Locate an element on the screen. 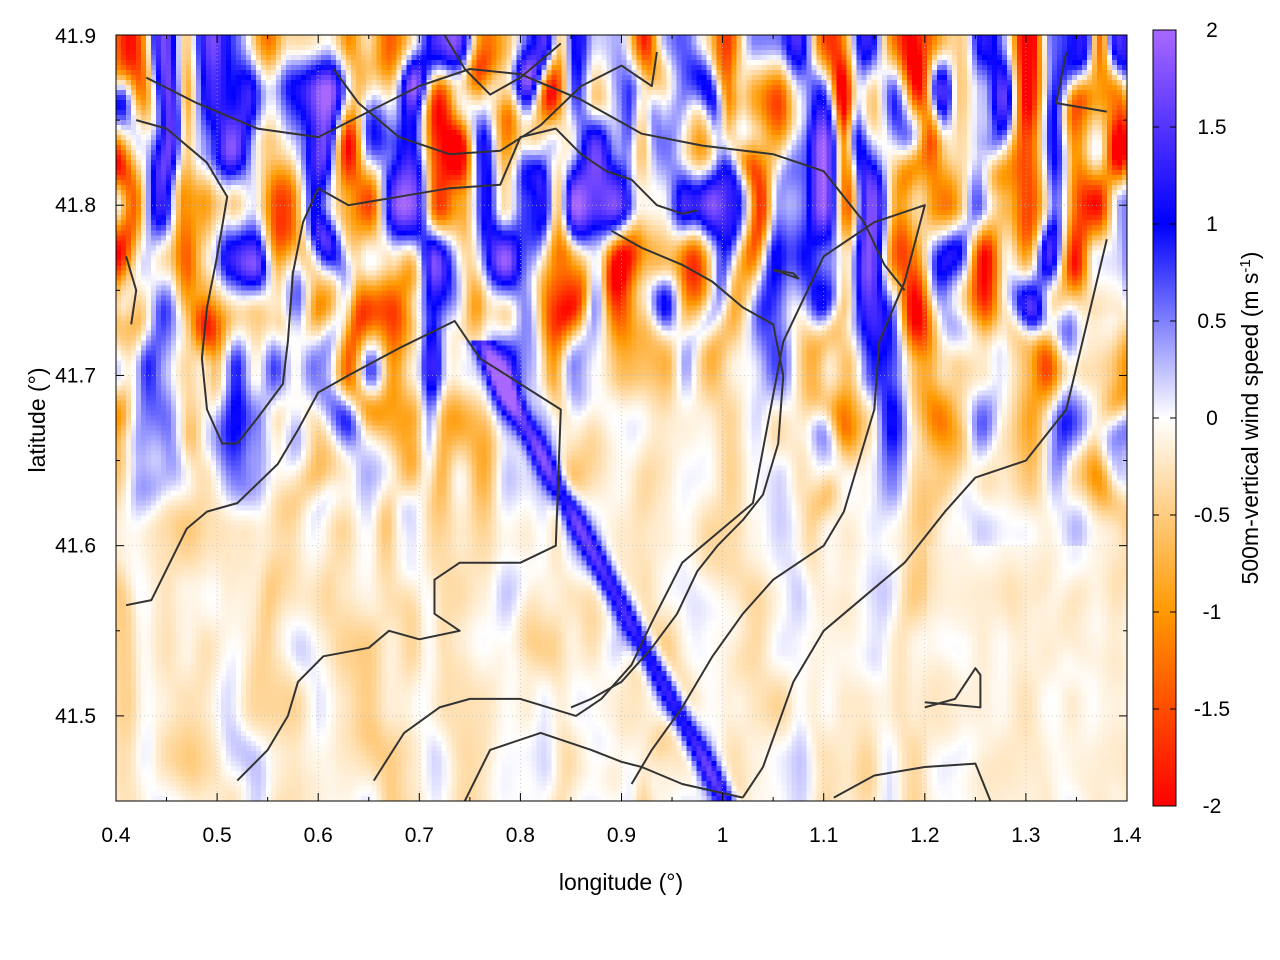 Image resolution: width=1280 pixels, height=960 pixels. colorbar-tick-label: 0.5 is located at coordinates (1211, 321).